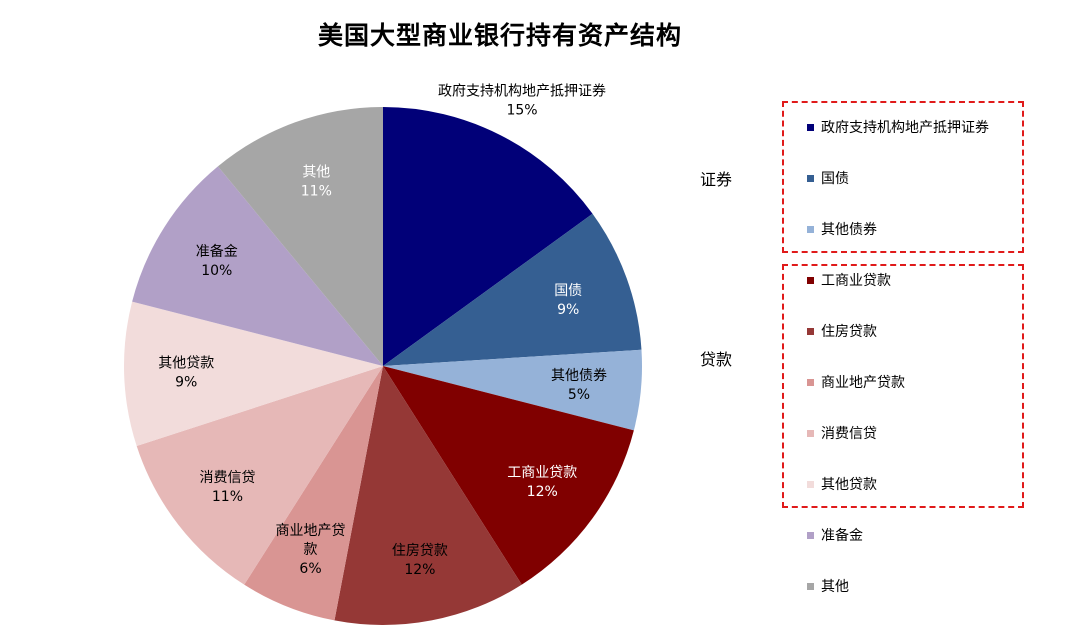 The width and height of the screenshot is (1080, 636). I want to click on group-box-loans, so click(903, 386).